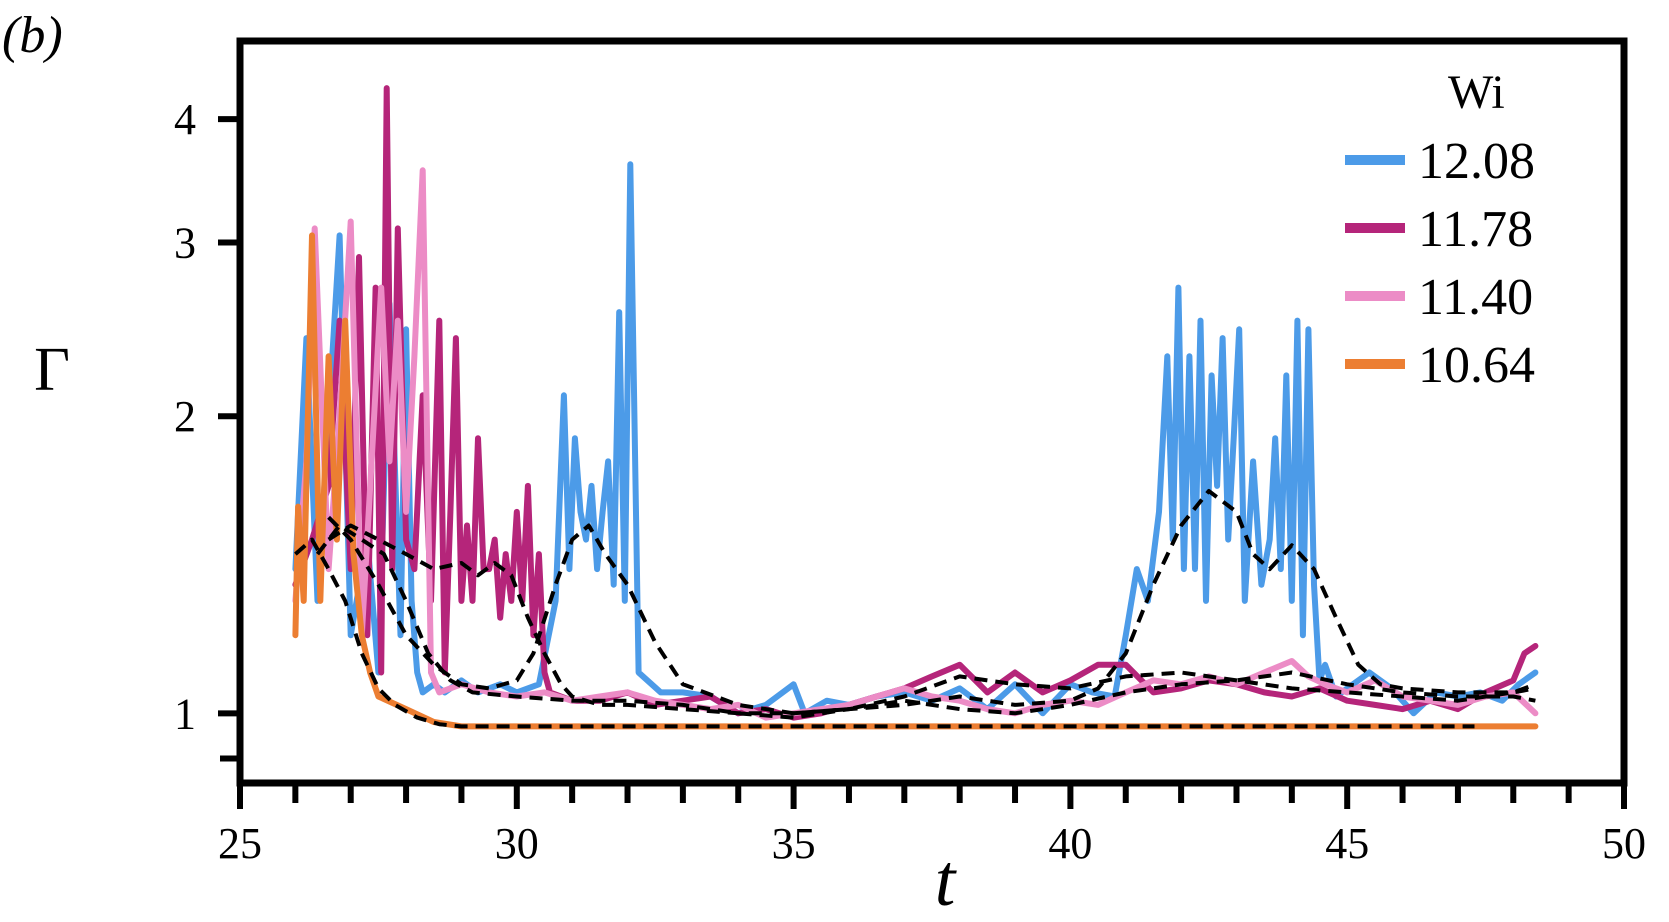  Describe the element at coordinates (185, 416) in the screenshot. I see `y-tick-label: 2` at that location.